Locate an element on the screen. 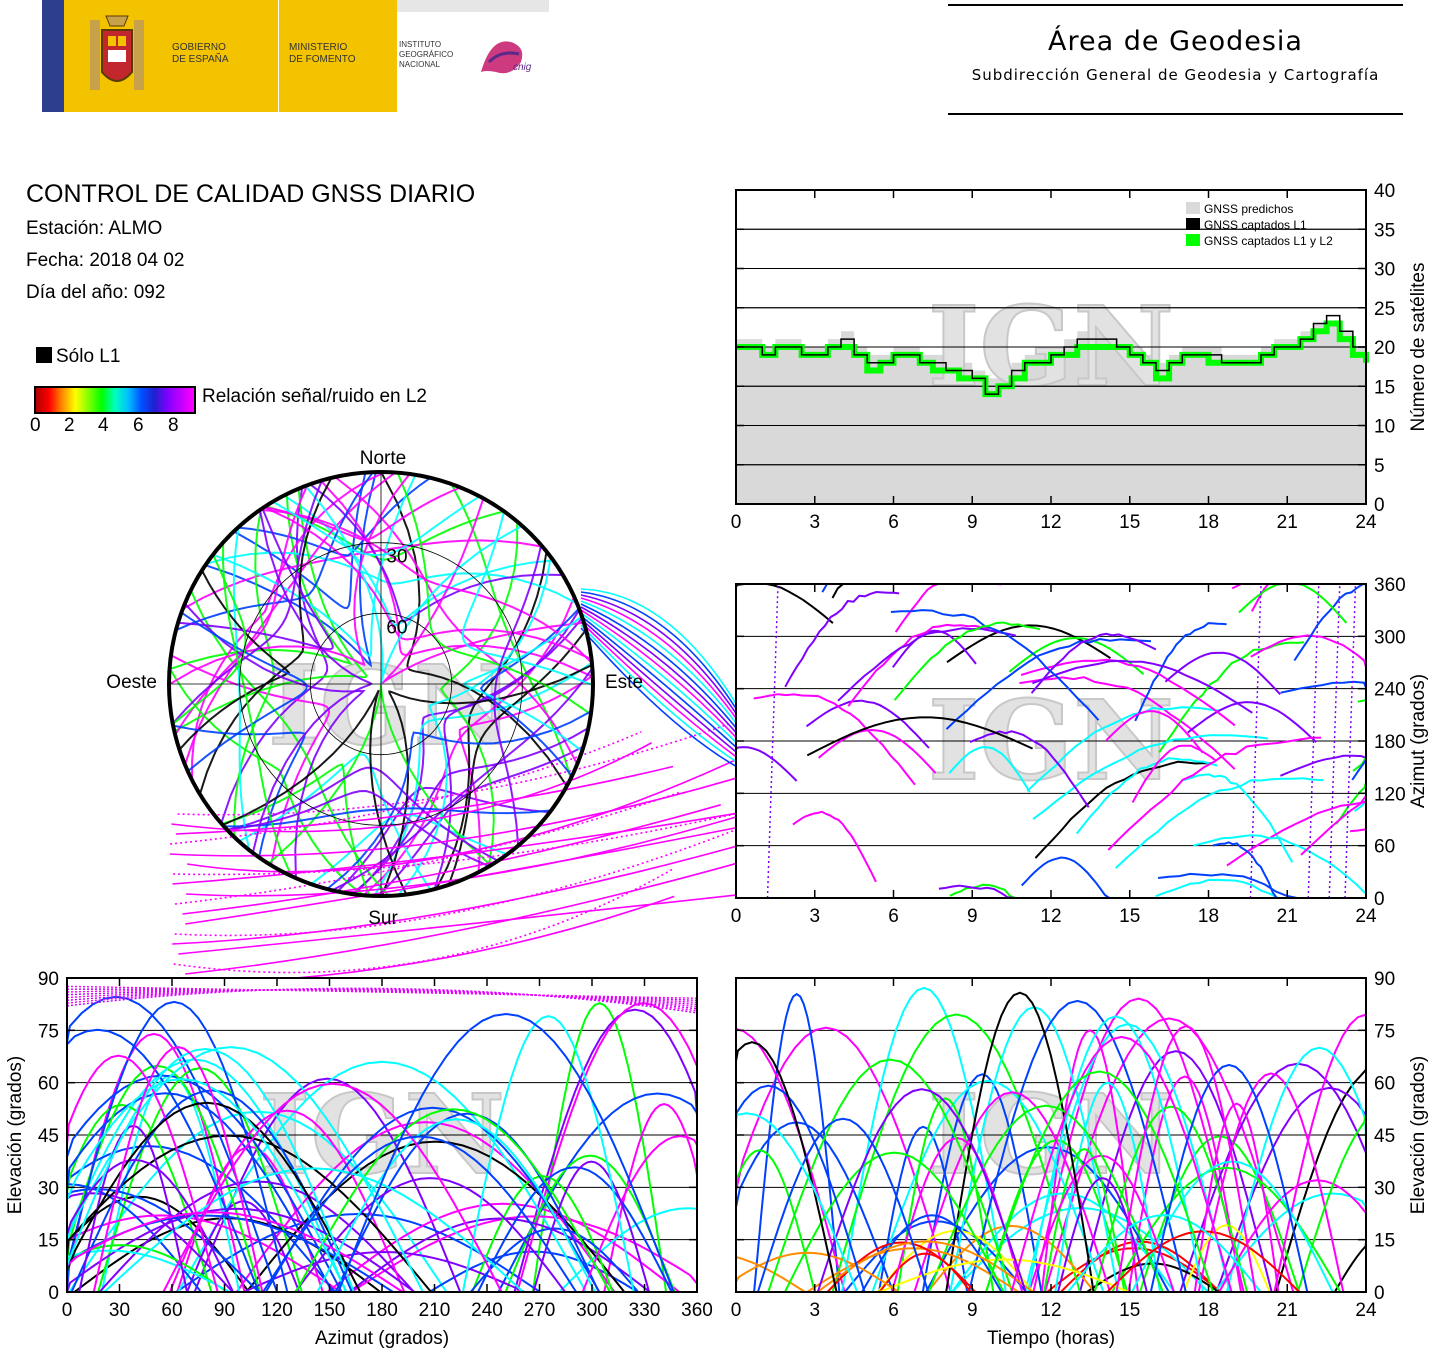  x-tick-label: 18 is located at coordinates (1208, 1310).